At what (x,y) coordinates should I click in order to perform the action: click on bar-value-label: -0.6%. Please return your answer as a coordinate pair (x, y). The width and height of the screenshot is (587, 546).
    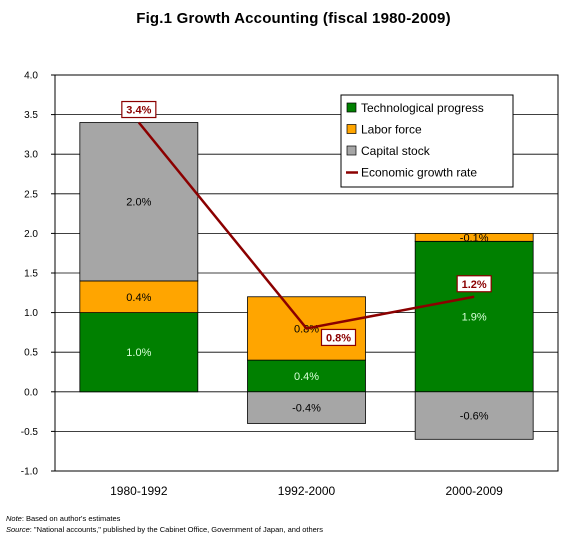
    Looking at the image, I should click on (474, 417).